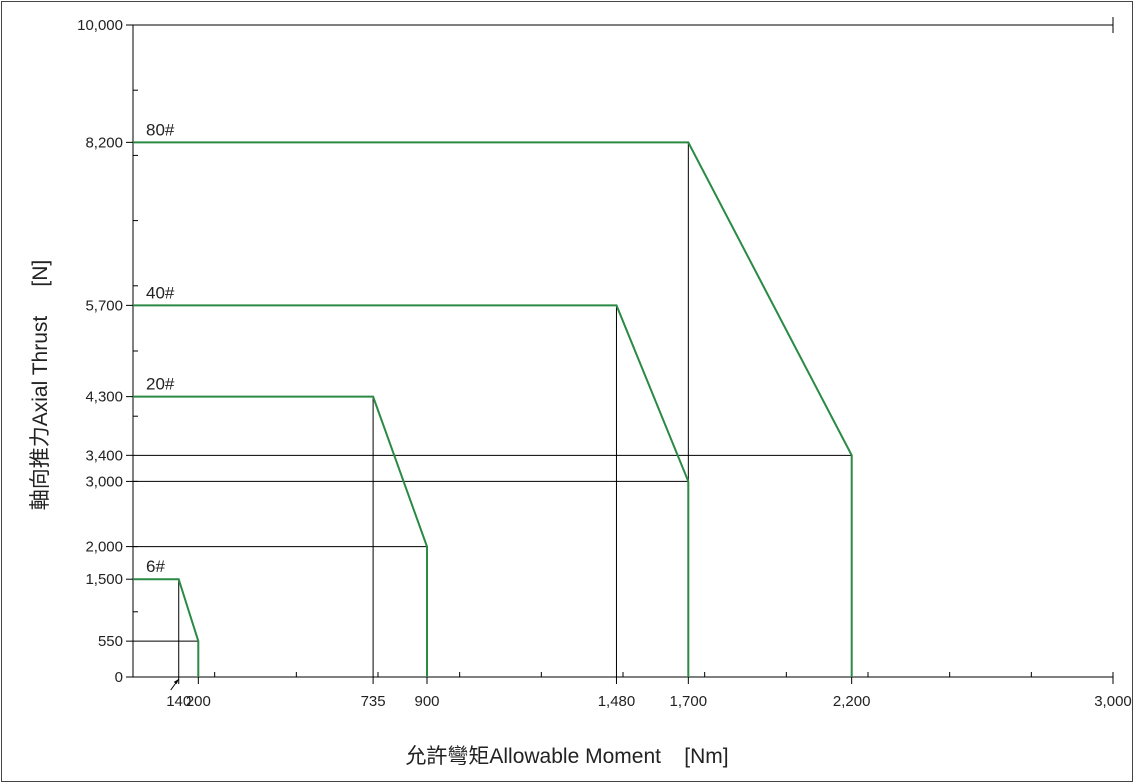 This screenshot has width=1134, height=783. I want to click on x-tick-label: 200, so click(198, 701).